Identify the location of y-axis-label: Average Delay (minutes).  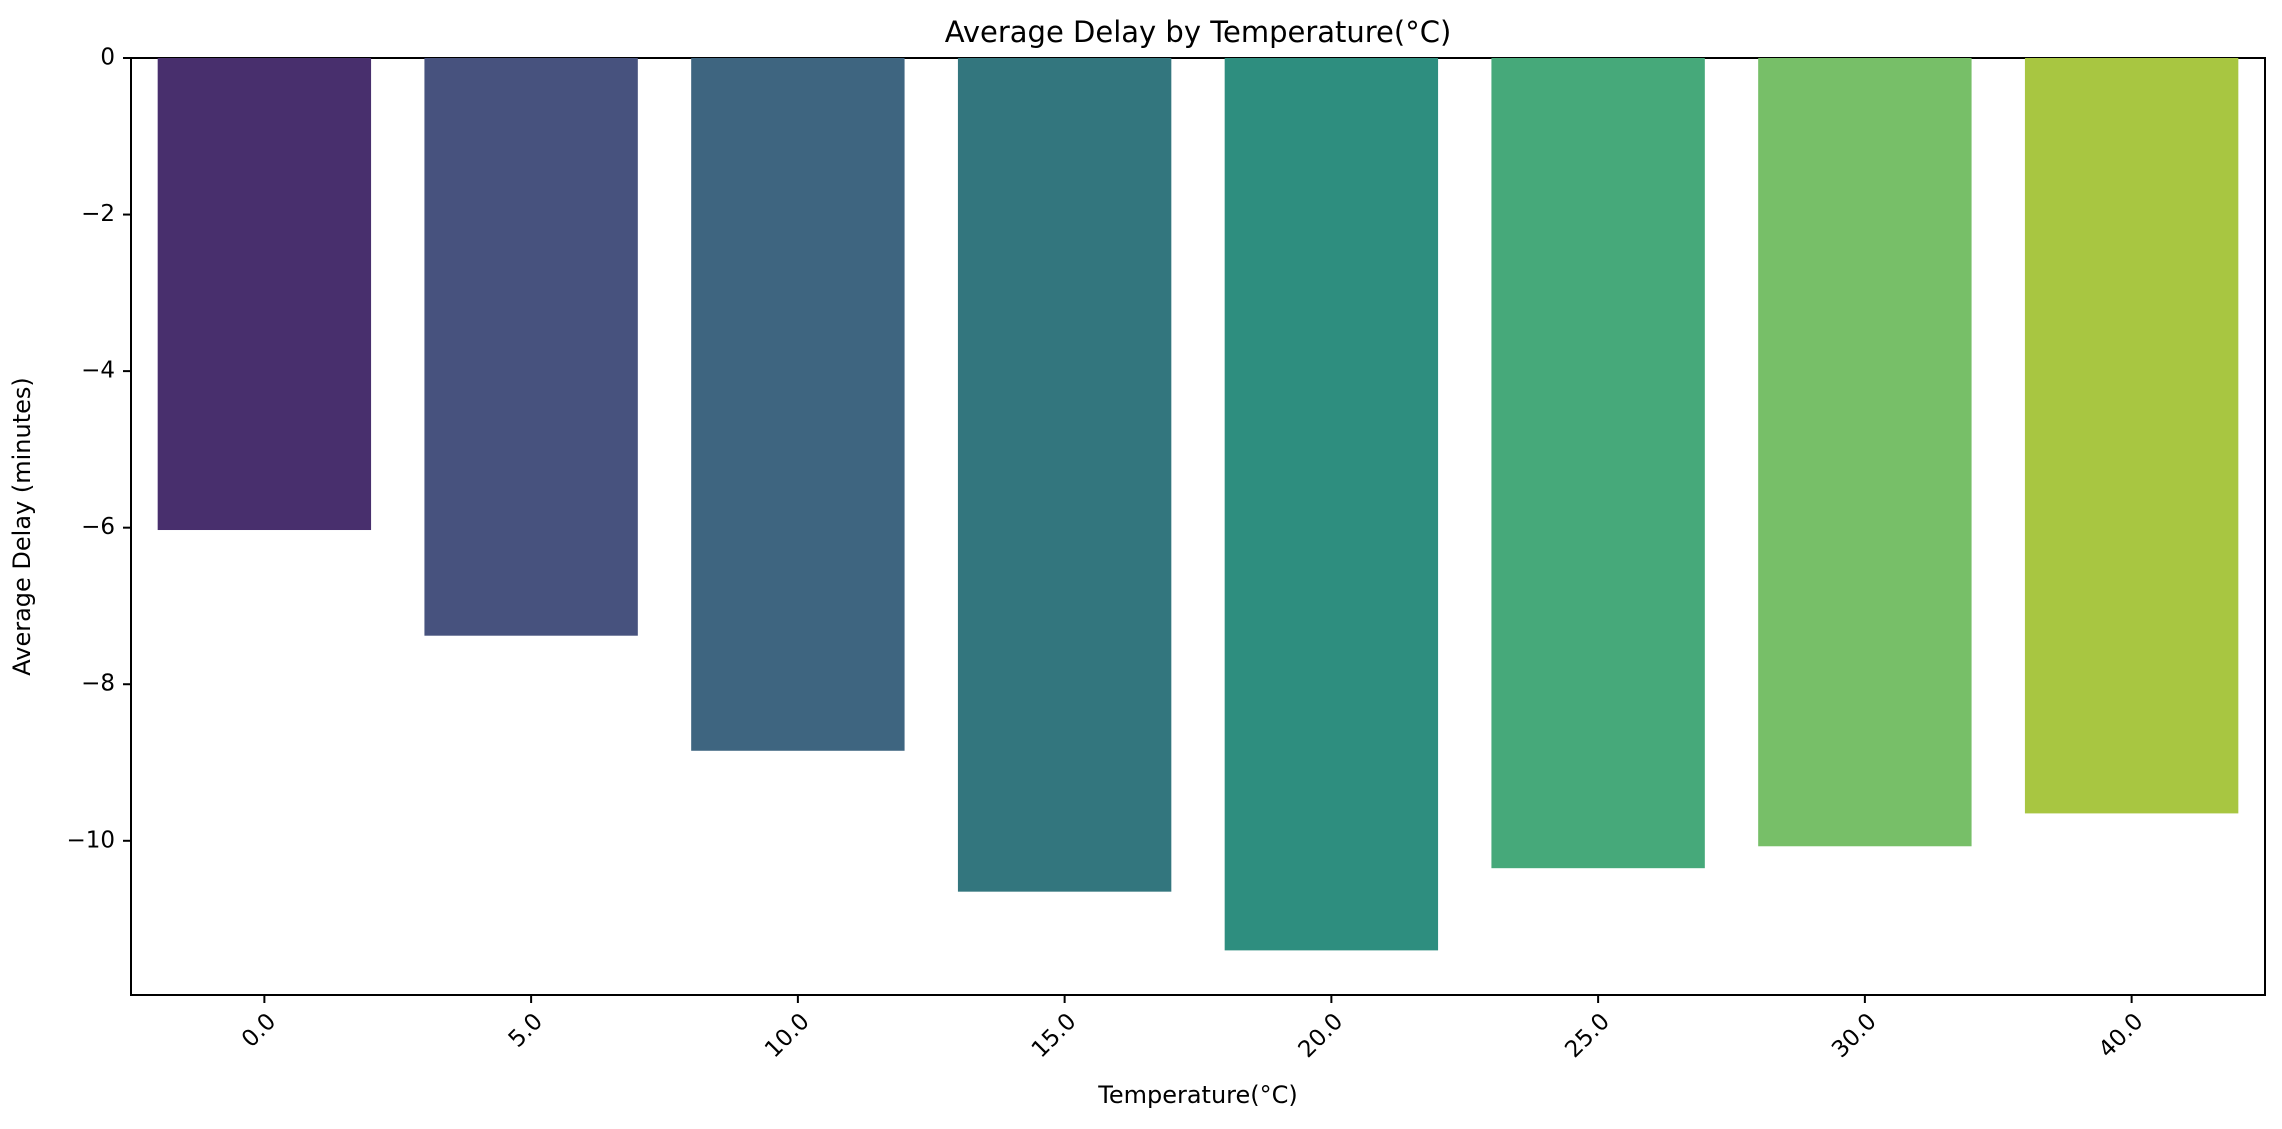
(22, 526).